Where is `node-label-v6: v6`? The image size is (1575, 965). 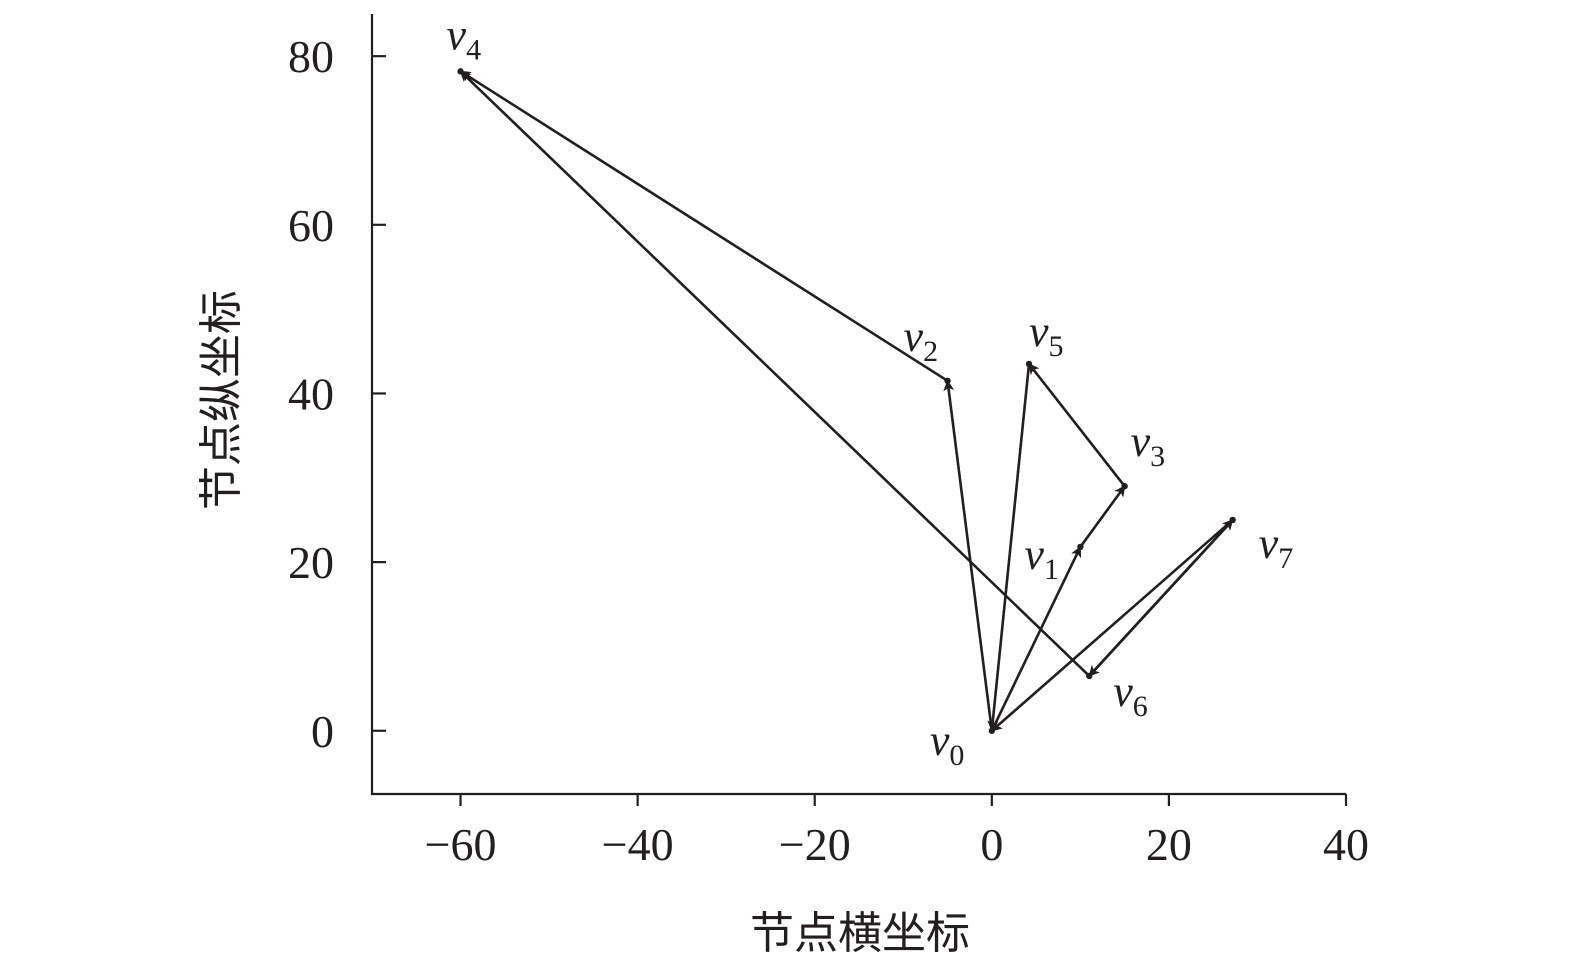
node-label-v6: v6 is located at coordinates (1130, 695).